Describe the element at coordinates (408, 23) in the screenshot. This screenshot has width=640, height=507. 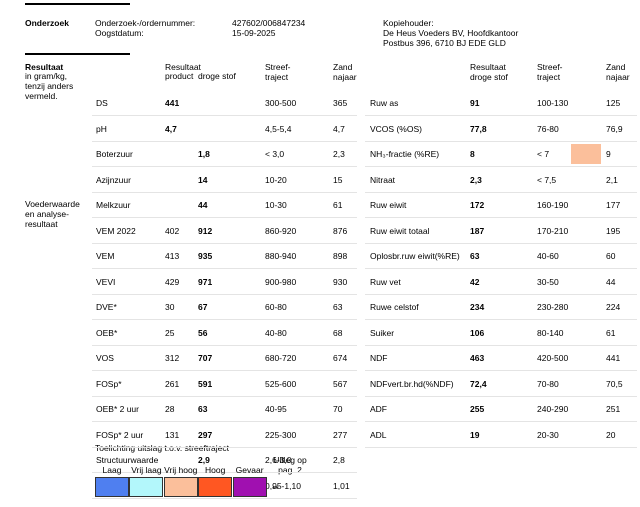
I see `copy-label: Kopiehouder:` at that location.